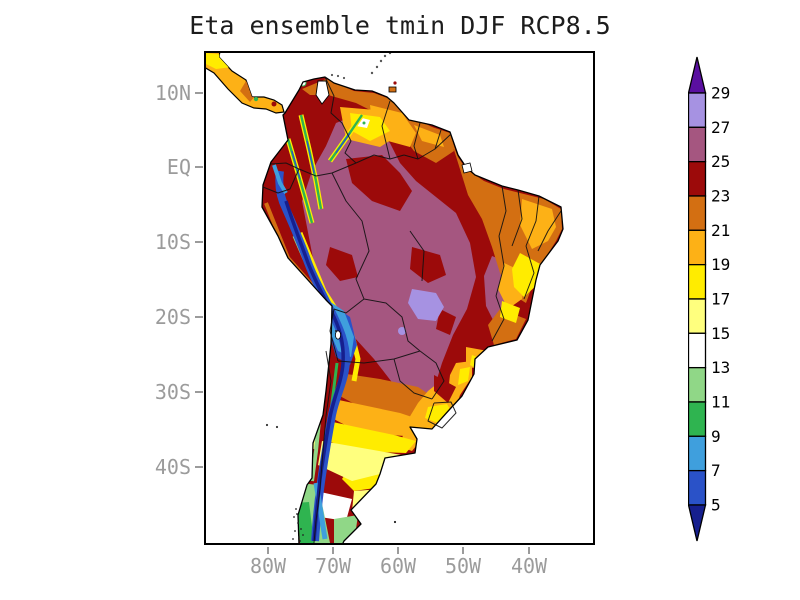 The height and width of the screenshot is (600, 800). Describe the element at coordinates (426, 305) in the screenshot. I see `chaco-27-29-pocket` at that location.